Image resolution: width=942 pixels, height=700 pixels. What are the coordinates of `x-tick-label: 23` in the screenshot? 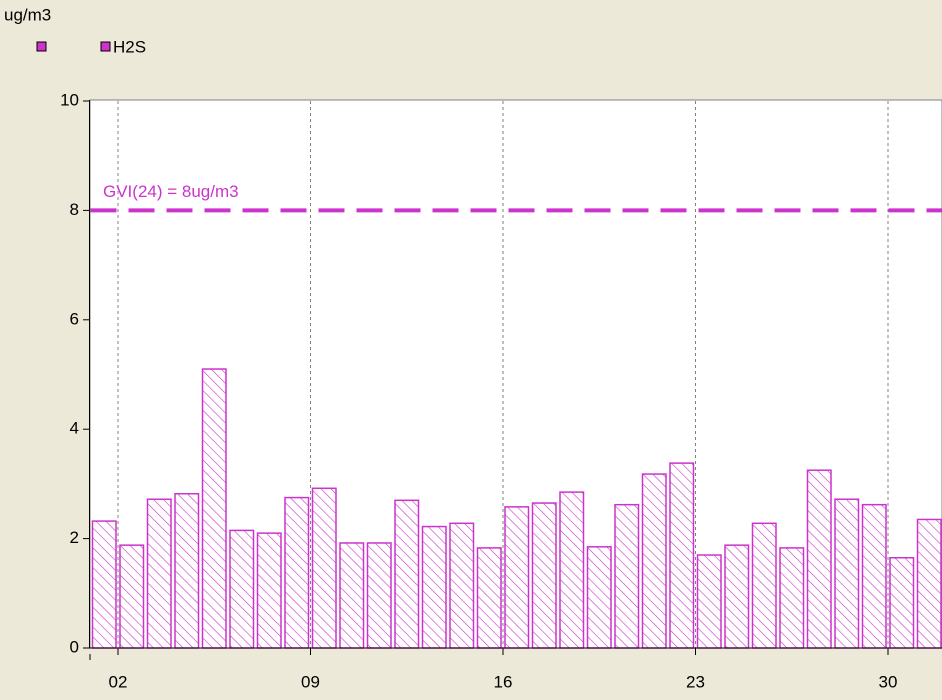 It's located at (695, 681).